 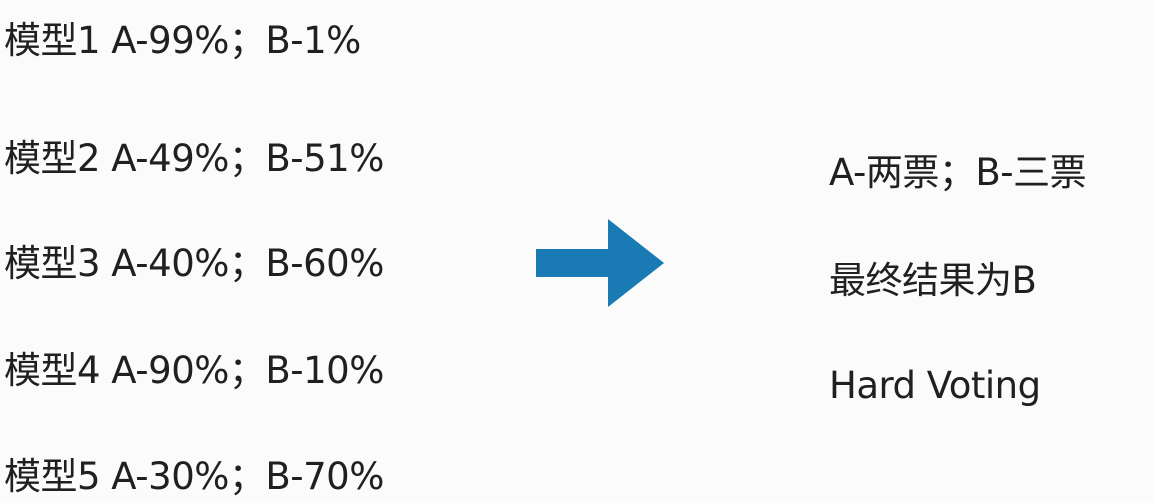 What do you see at coordinates (600, 263) in the screenshot?
I see `right-arrow-icon` at bounding box center [600, 263].